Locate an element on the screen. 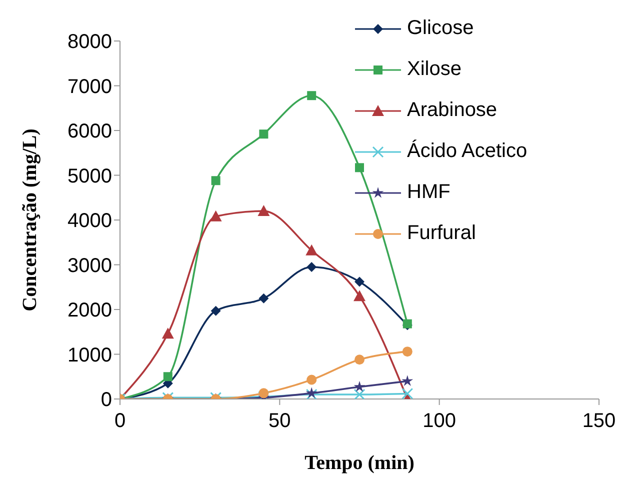 The width and height of the screenshot is (617, 489). x-axis-title: Tempo (min) is located at coordinates (359, 463).